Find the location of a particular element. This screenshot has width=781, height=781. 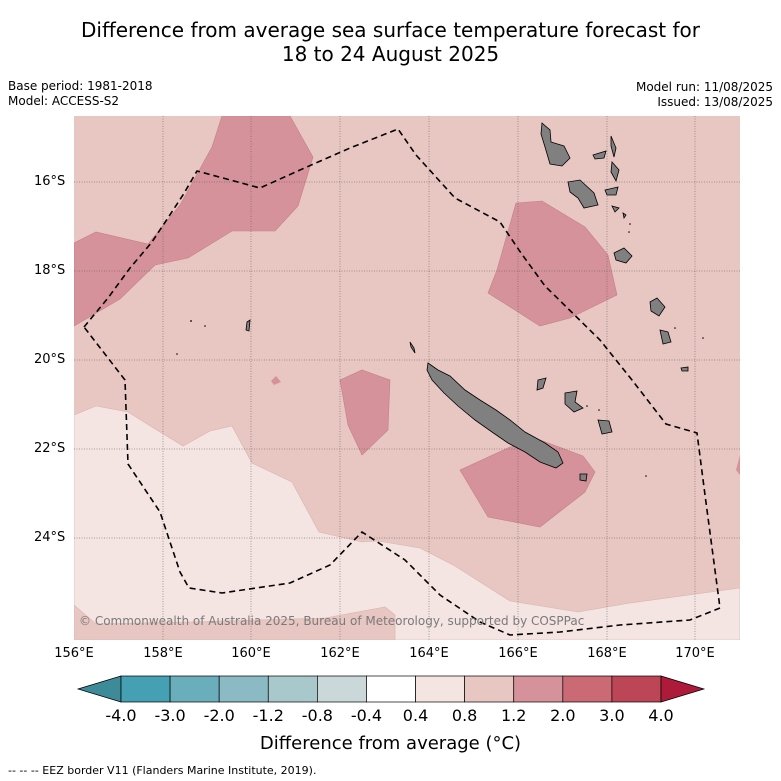

meta-left: Base period: 1981-2018 Model: ACCESS-S2 is located at coordinates (80, 94).